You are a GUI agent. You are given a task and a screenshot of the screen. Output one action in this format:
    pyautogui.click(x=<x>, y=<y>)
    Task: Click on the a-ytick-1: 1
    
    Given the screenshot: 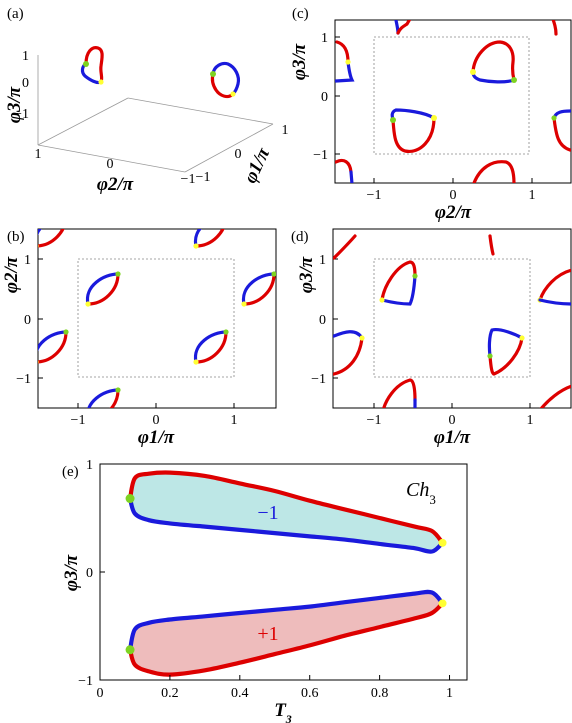 What is the action you would take?
    pyautogui.click(x=38, y=154)
    